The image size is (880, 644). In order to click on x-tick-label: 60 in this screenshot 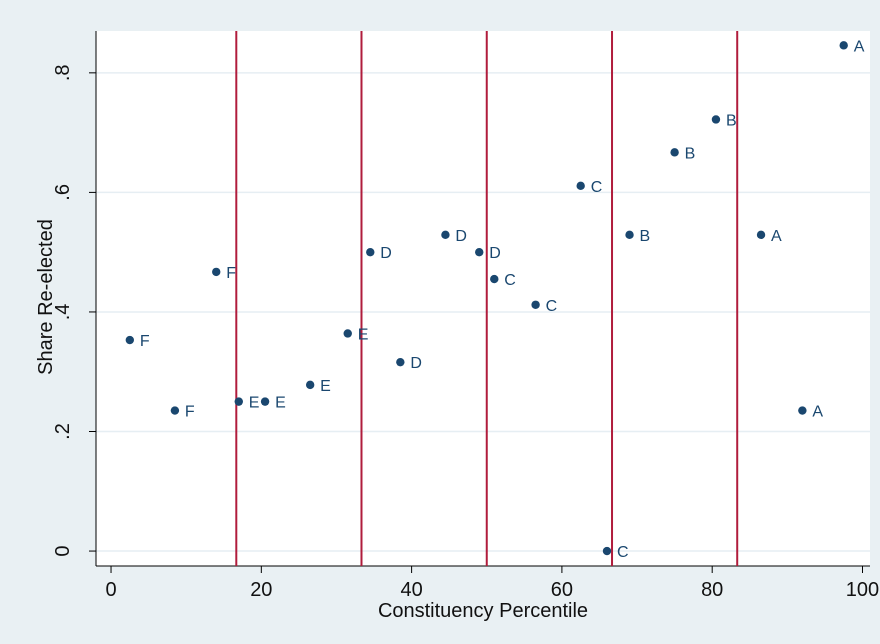, I will do `click(562, 590)`.